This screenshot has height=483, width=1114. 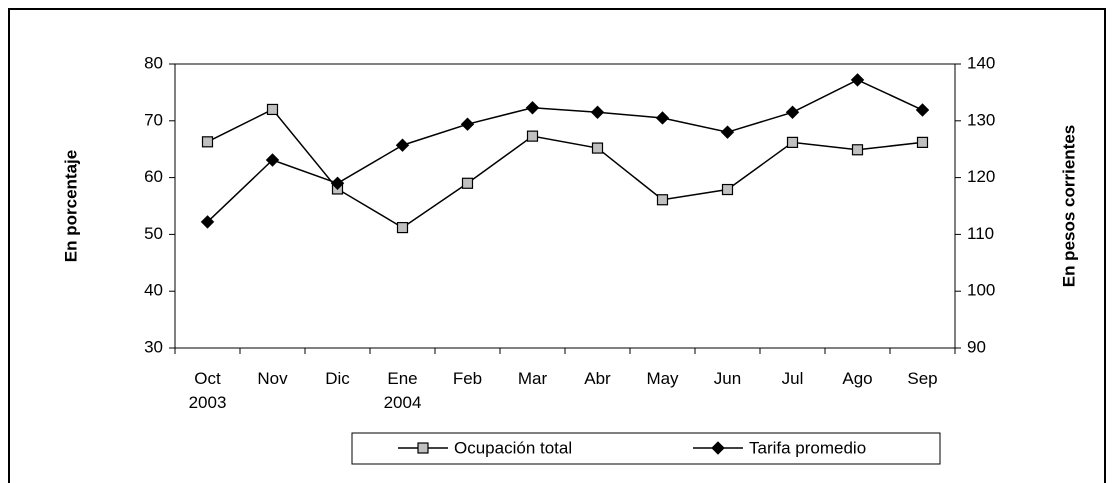 I want to click on x-tick-label: Sep, so click(x=922, y=378).